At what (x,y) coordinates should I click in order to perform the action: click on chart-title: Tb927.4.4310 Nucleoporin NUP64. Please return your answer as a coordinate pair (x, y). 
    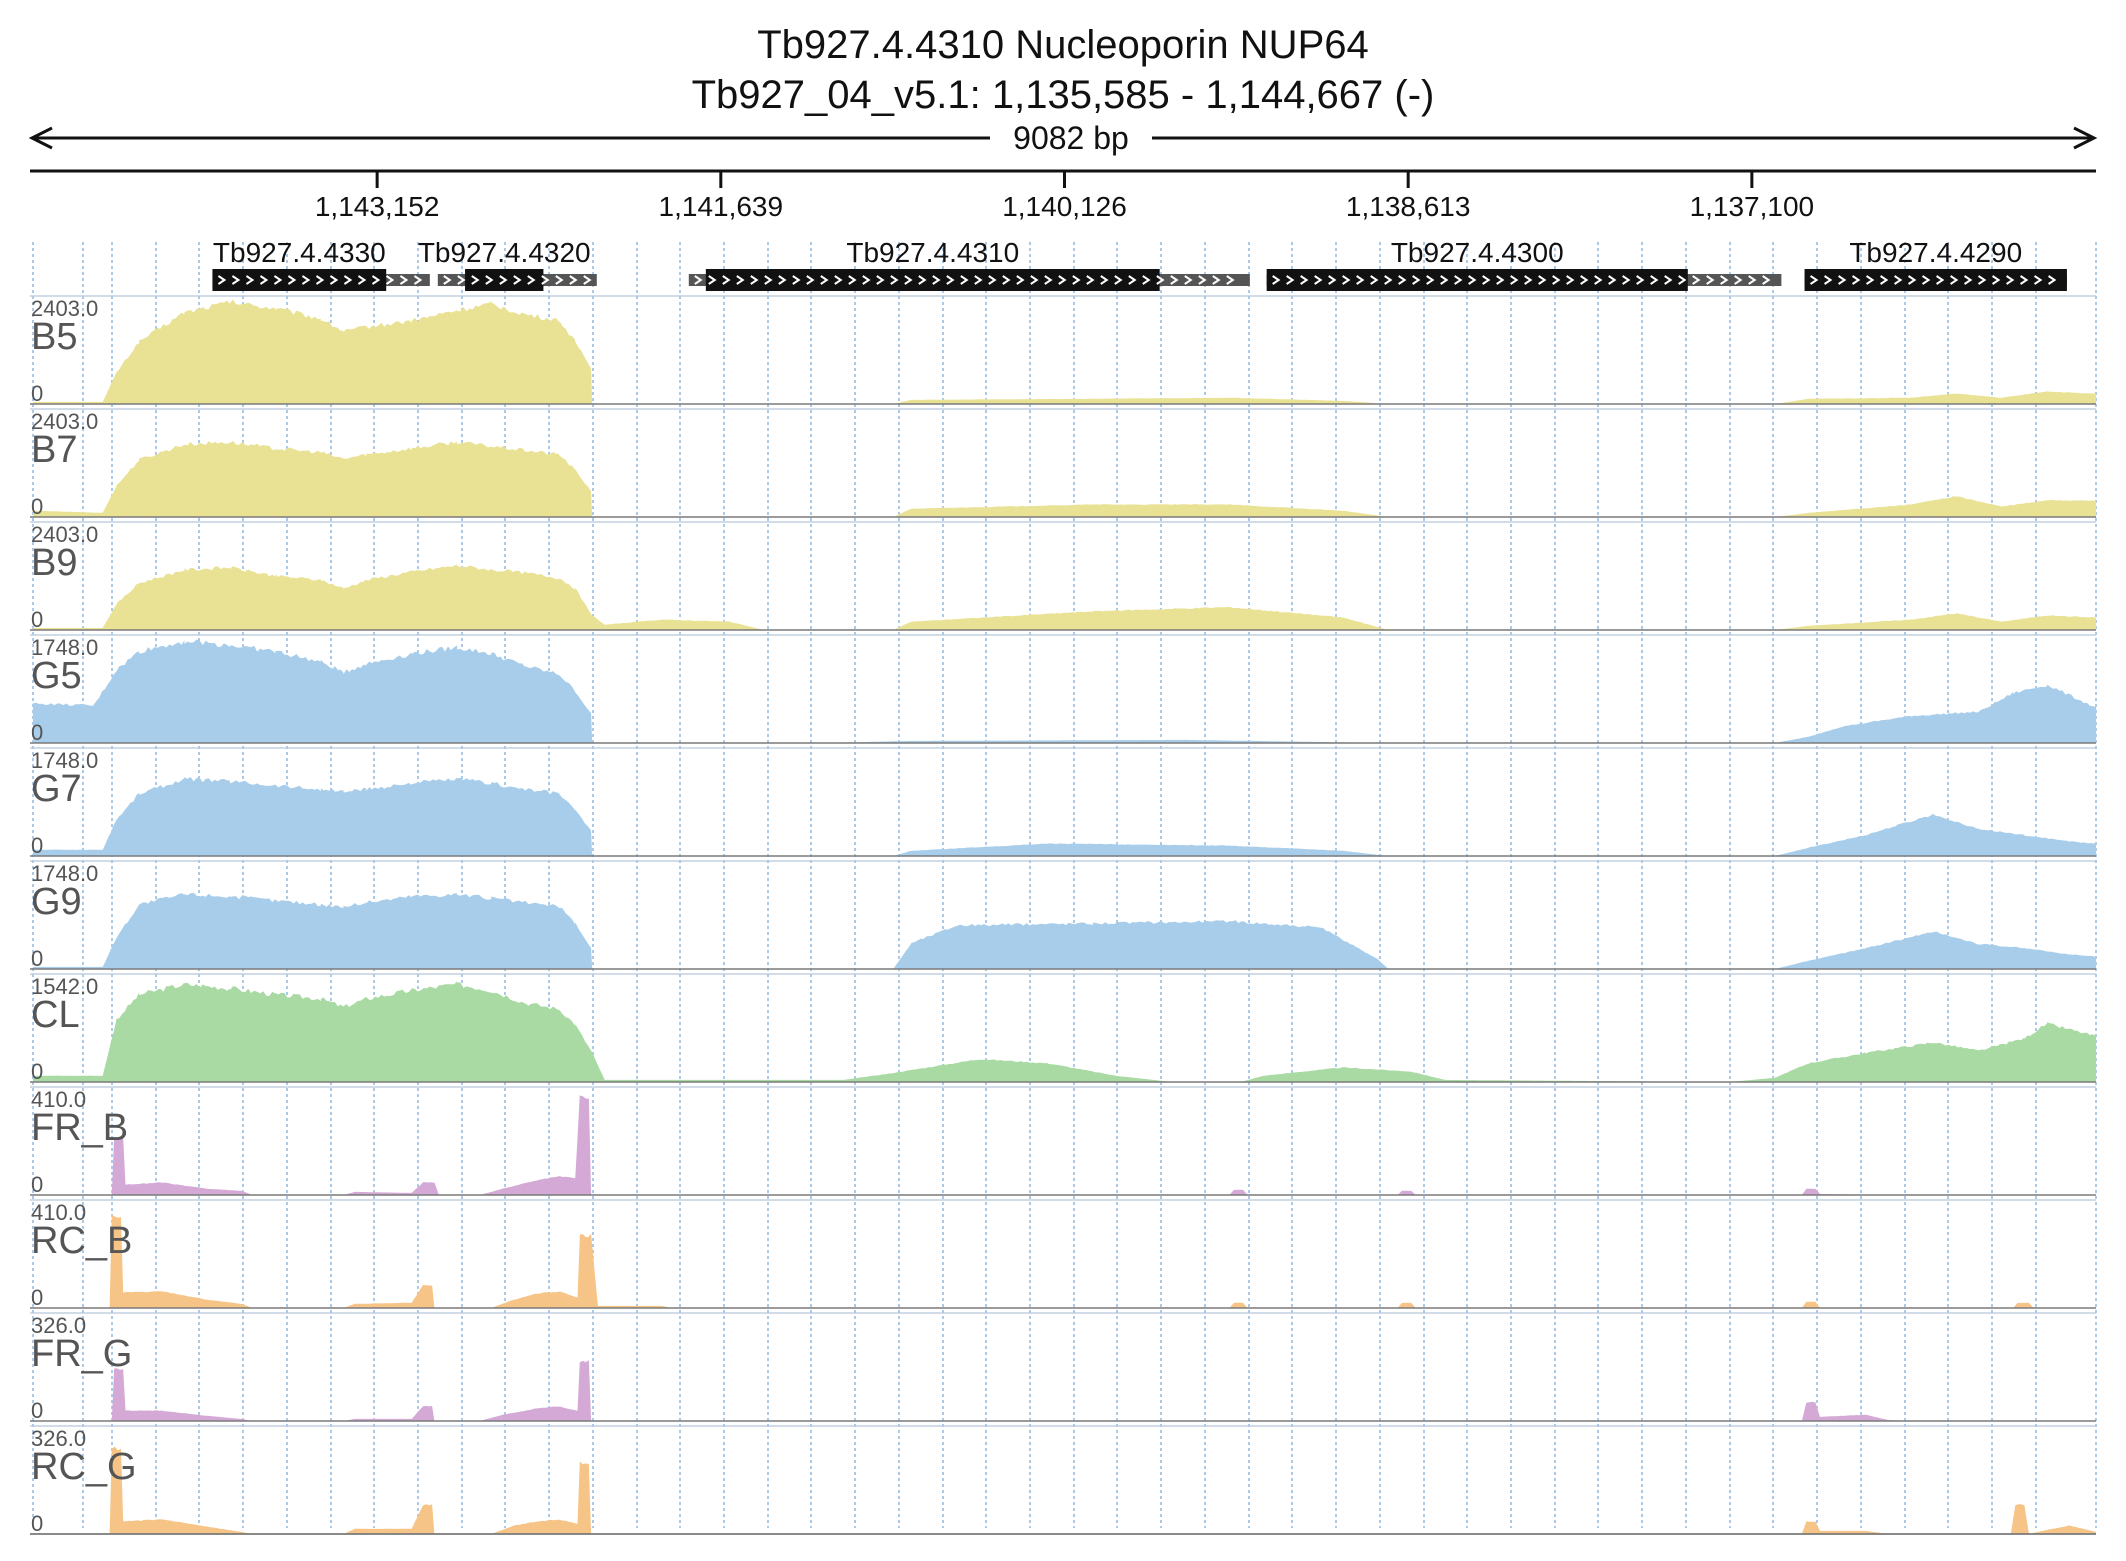
    Looking at the image, I should click on (1063, 45).